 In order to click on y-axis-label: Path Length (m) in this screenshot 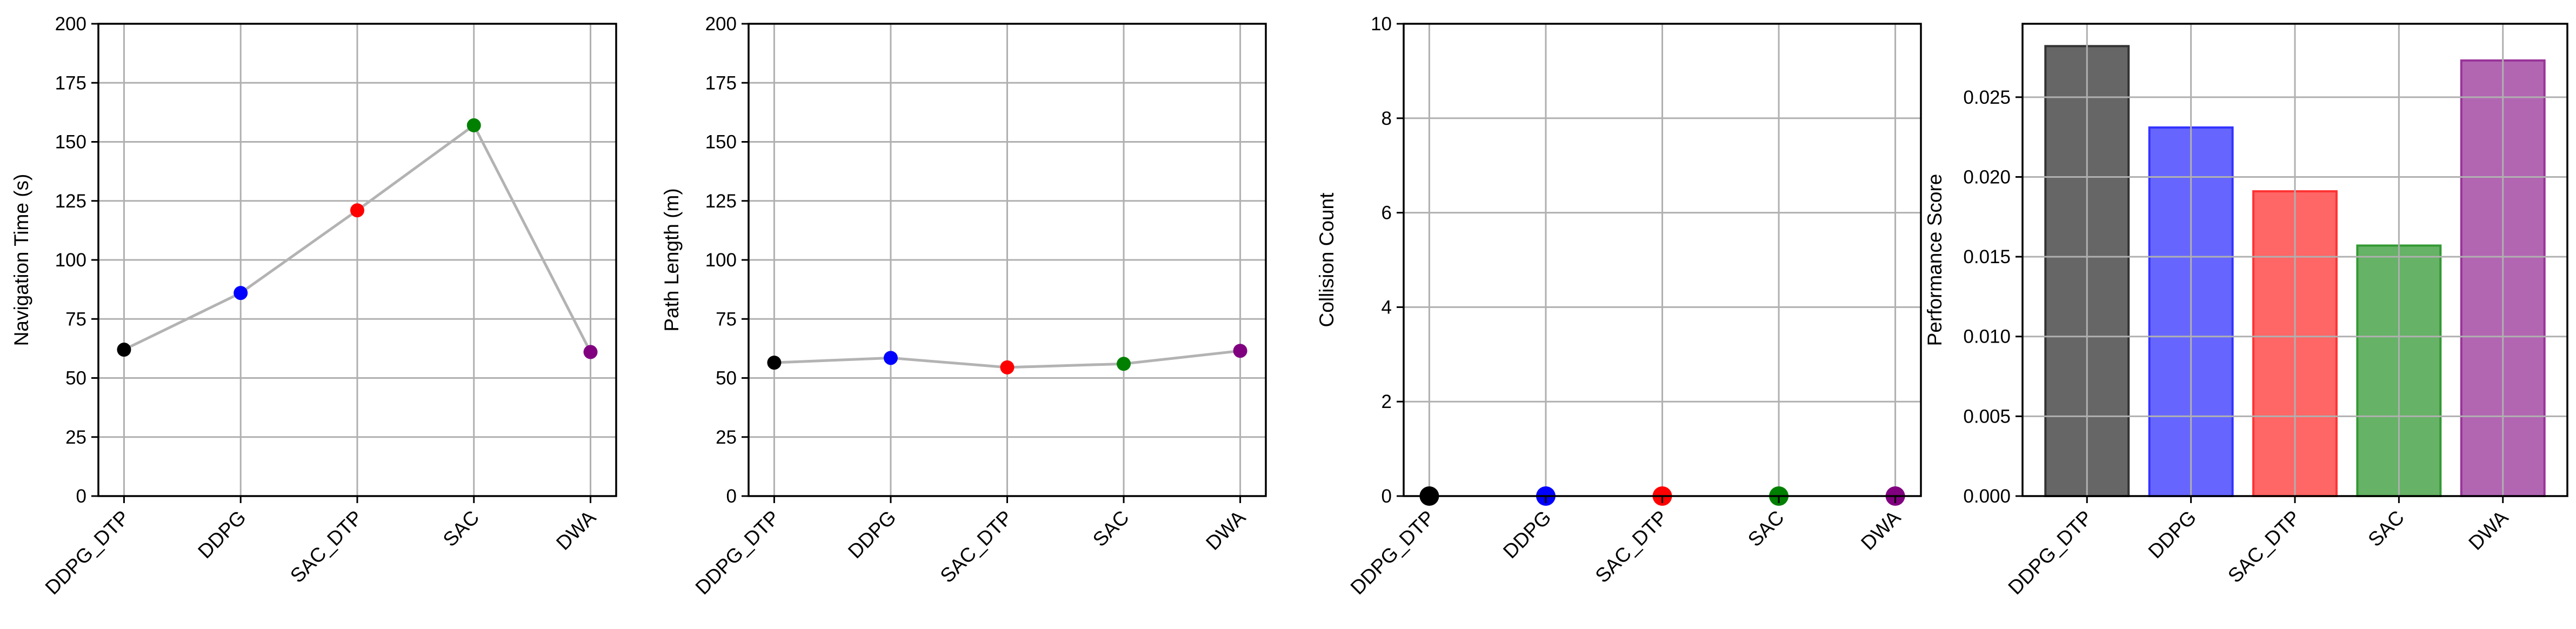, I will do `click(671, 259)`.